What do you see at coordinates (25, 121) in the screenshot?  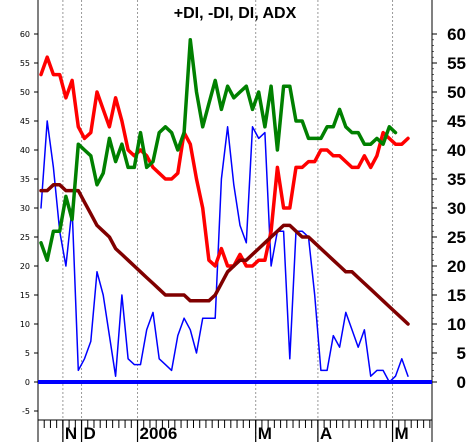 I see `left-tick-label: 45` at bounding box center [25, 121].